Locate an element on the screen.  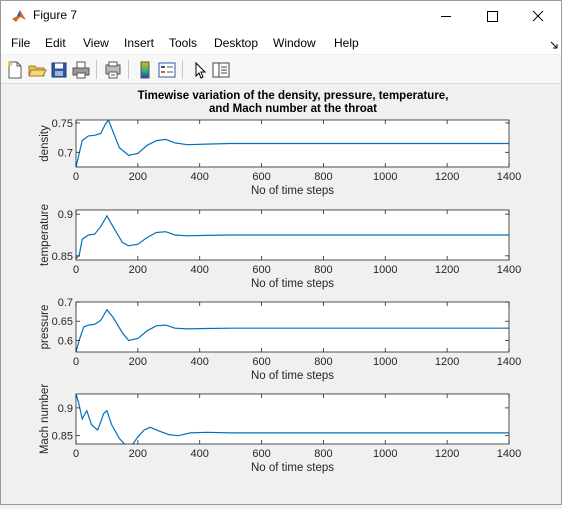
mach-number-ytick-label: 0.85 is located at coordinates (62, 437).